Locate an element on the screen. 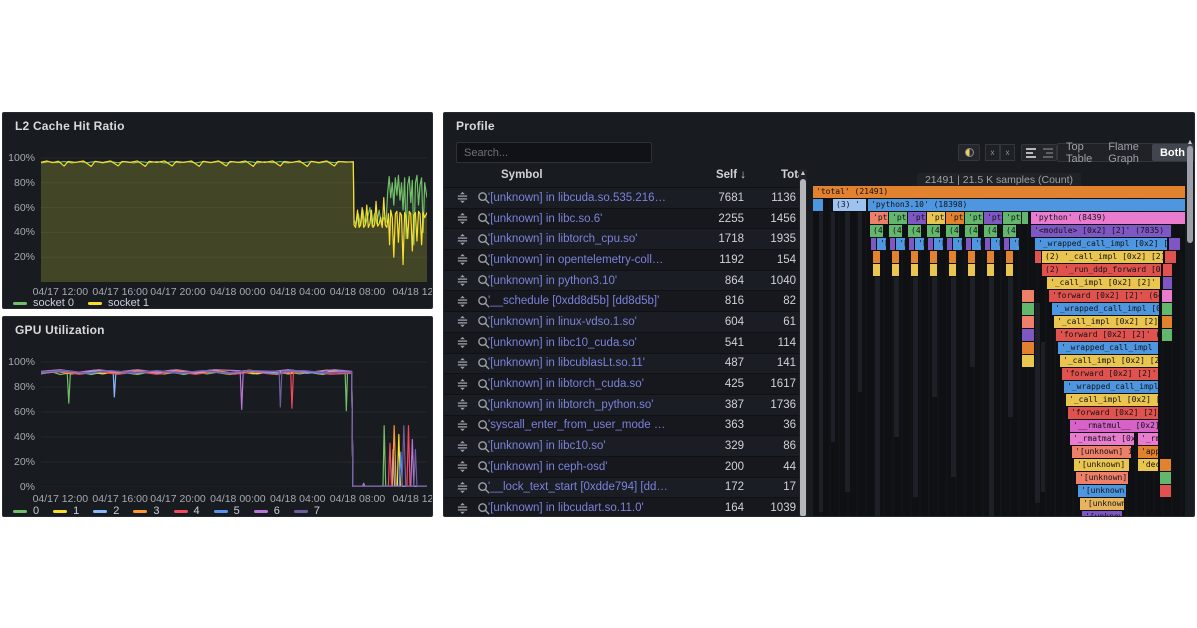 The width and height of the screenshot is (1197, 628). panel-title: GPU Utilization is located at coordinates (60, 330).